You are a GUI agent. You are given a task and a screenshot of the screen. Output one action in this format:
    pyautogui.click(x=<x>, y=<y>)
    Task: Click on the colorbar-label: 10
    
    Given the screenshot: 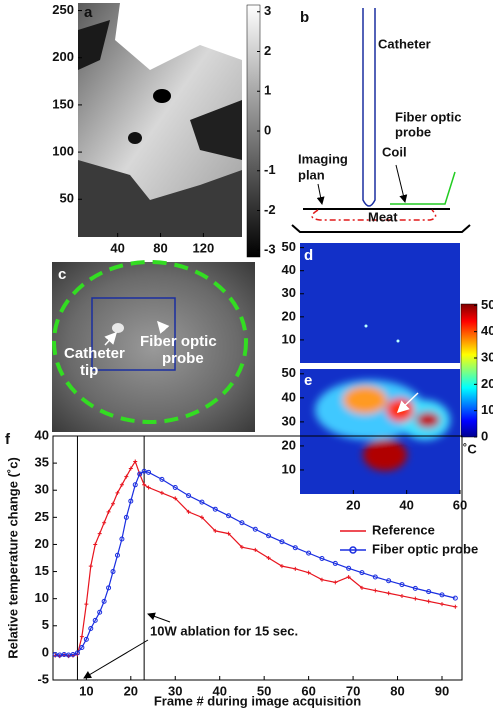 What is the action you would take?
    pyautogui.click(x=487, y=409)
    